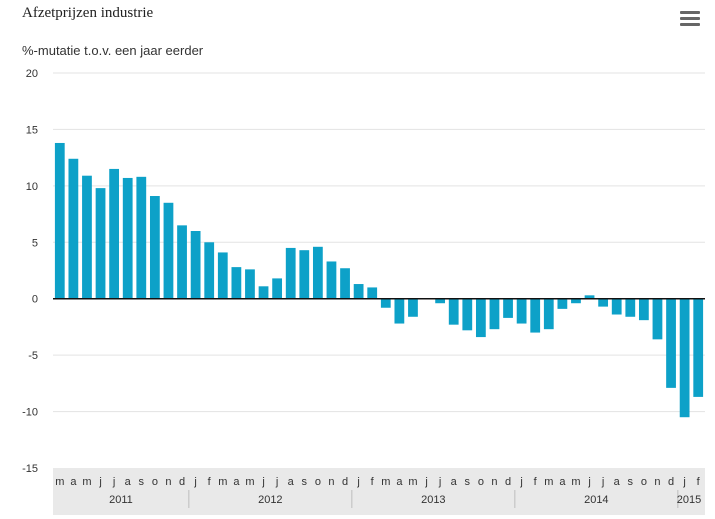  What do you see at coordinates (30, 469) in the screenshot?
I see `y-tick-label: -15` at bounding box center [30, 469].